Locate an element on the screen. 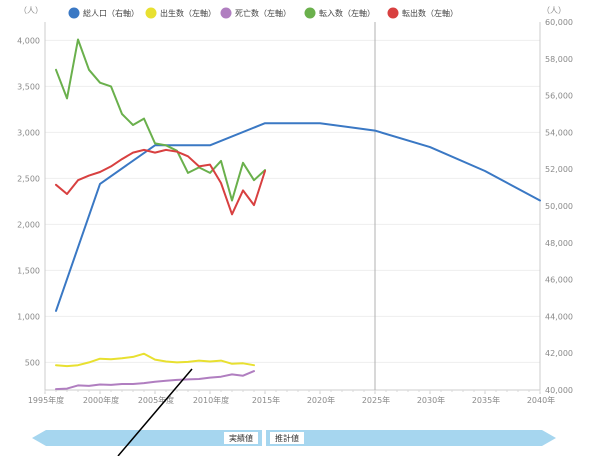 This screenshot has width=597, height=460. projected-label-box is located at coordinates (287, 438).